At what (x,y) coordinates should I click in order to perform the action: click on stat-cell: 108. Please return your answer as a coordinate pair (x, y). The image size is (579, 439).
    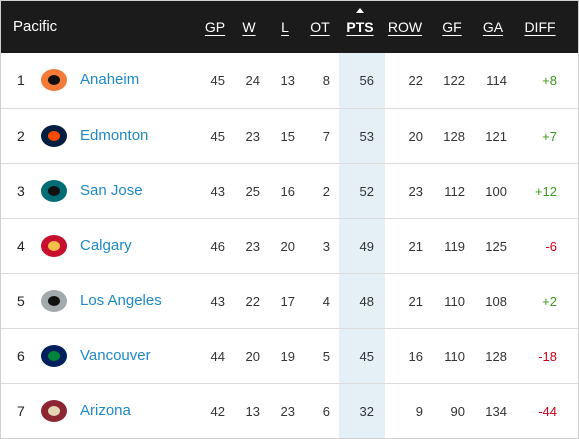
    Looking at the image, I should click on (496, 301).